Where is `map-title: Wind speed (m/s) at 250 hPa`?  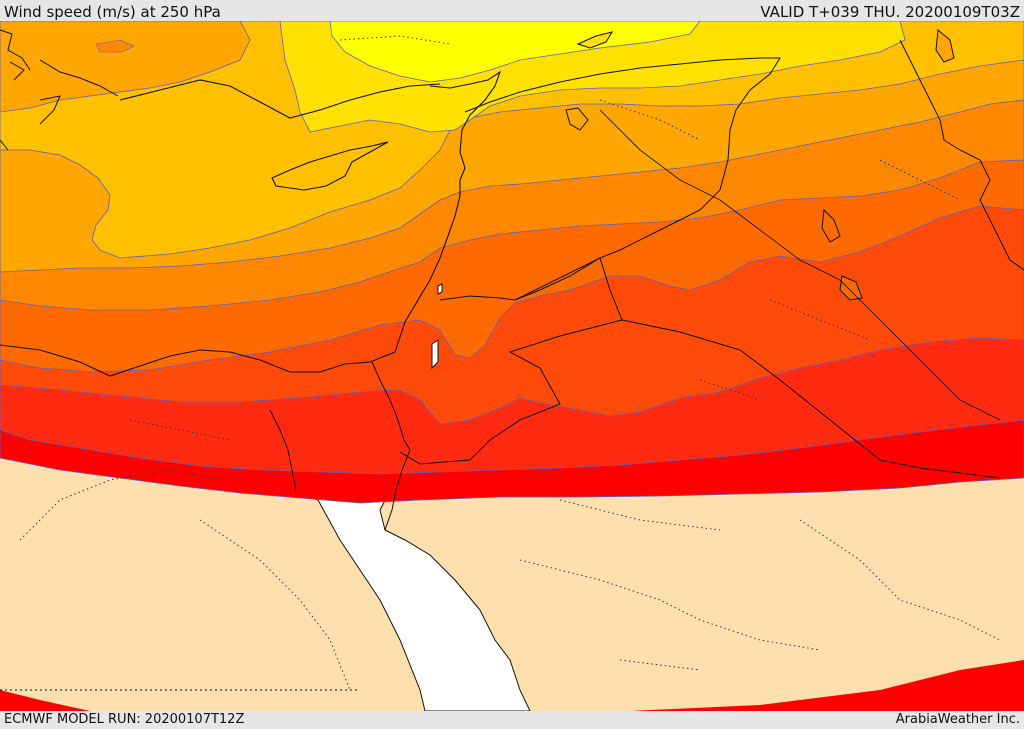 map-title: Wind speed (m/s) at 250 hPa is located at coordinates (112, 12).